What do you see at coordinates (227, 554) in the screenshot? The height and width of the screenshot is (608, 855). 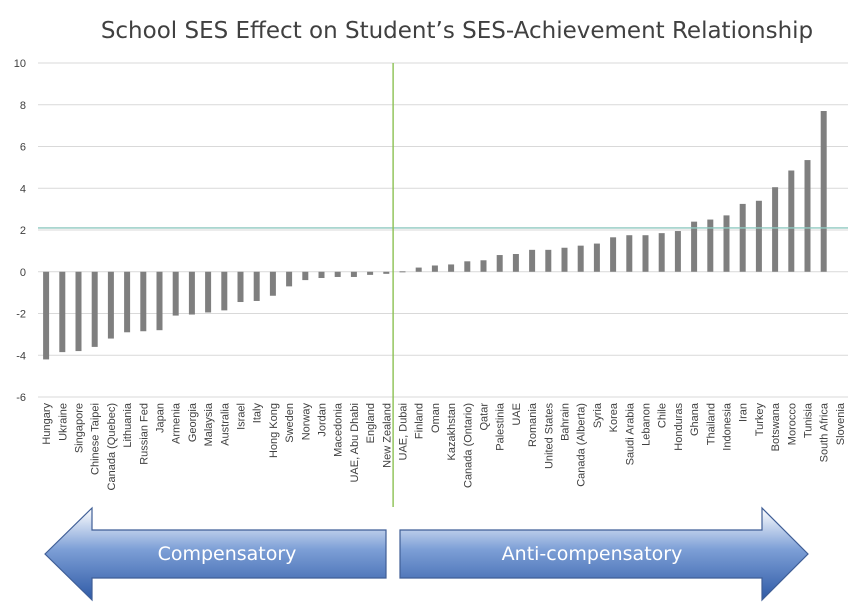 I see `compensatory-label: Compensatory` at bounding box center [227, 554].